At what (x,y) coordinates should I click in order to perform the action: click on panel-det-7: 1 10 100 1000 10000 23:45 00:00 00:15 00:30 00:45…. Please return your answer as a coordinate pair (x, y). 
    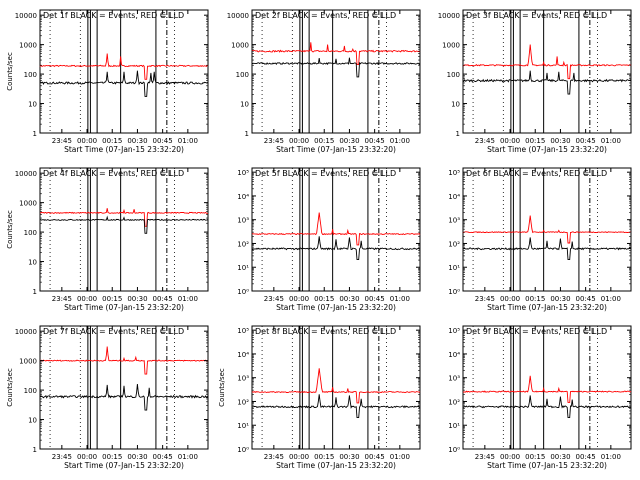
    Looking at the image, I should click on (107, 397).